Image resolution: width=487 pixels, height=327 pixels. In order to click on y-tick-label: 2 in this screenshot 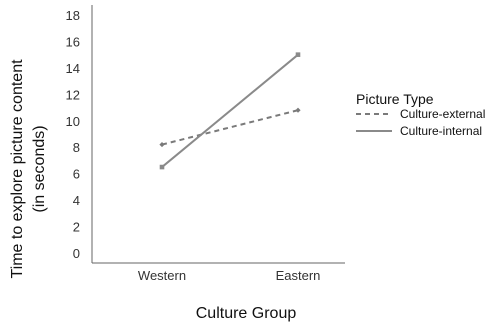, I will do `click(76, 227)`.